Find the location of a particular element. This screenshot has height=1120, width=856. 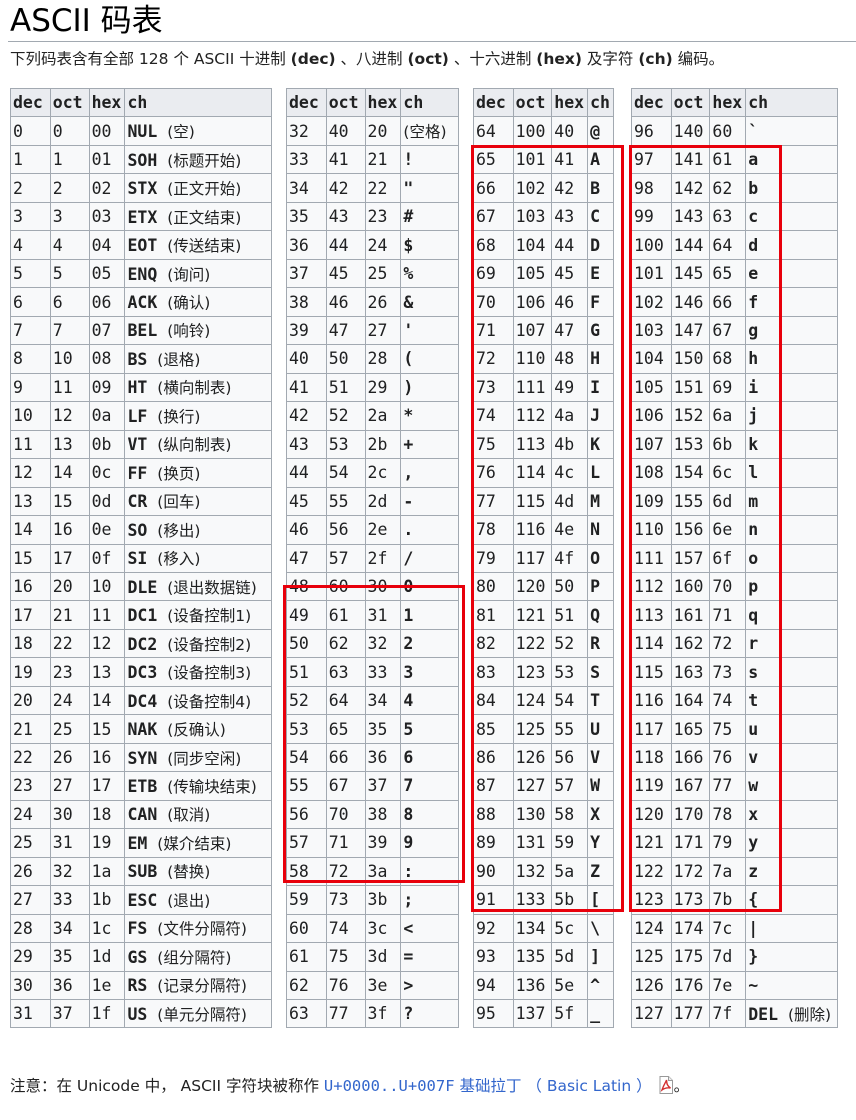

cell-hex: 3d is located at coordinates (383, 957).